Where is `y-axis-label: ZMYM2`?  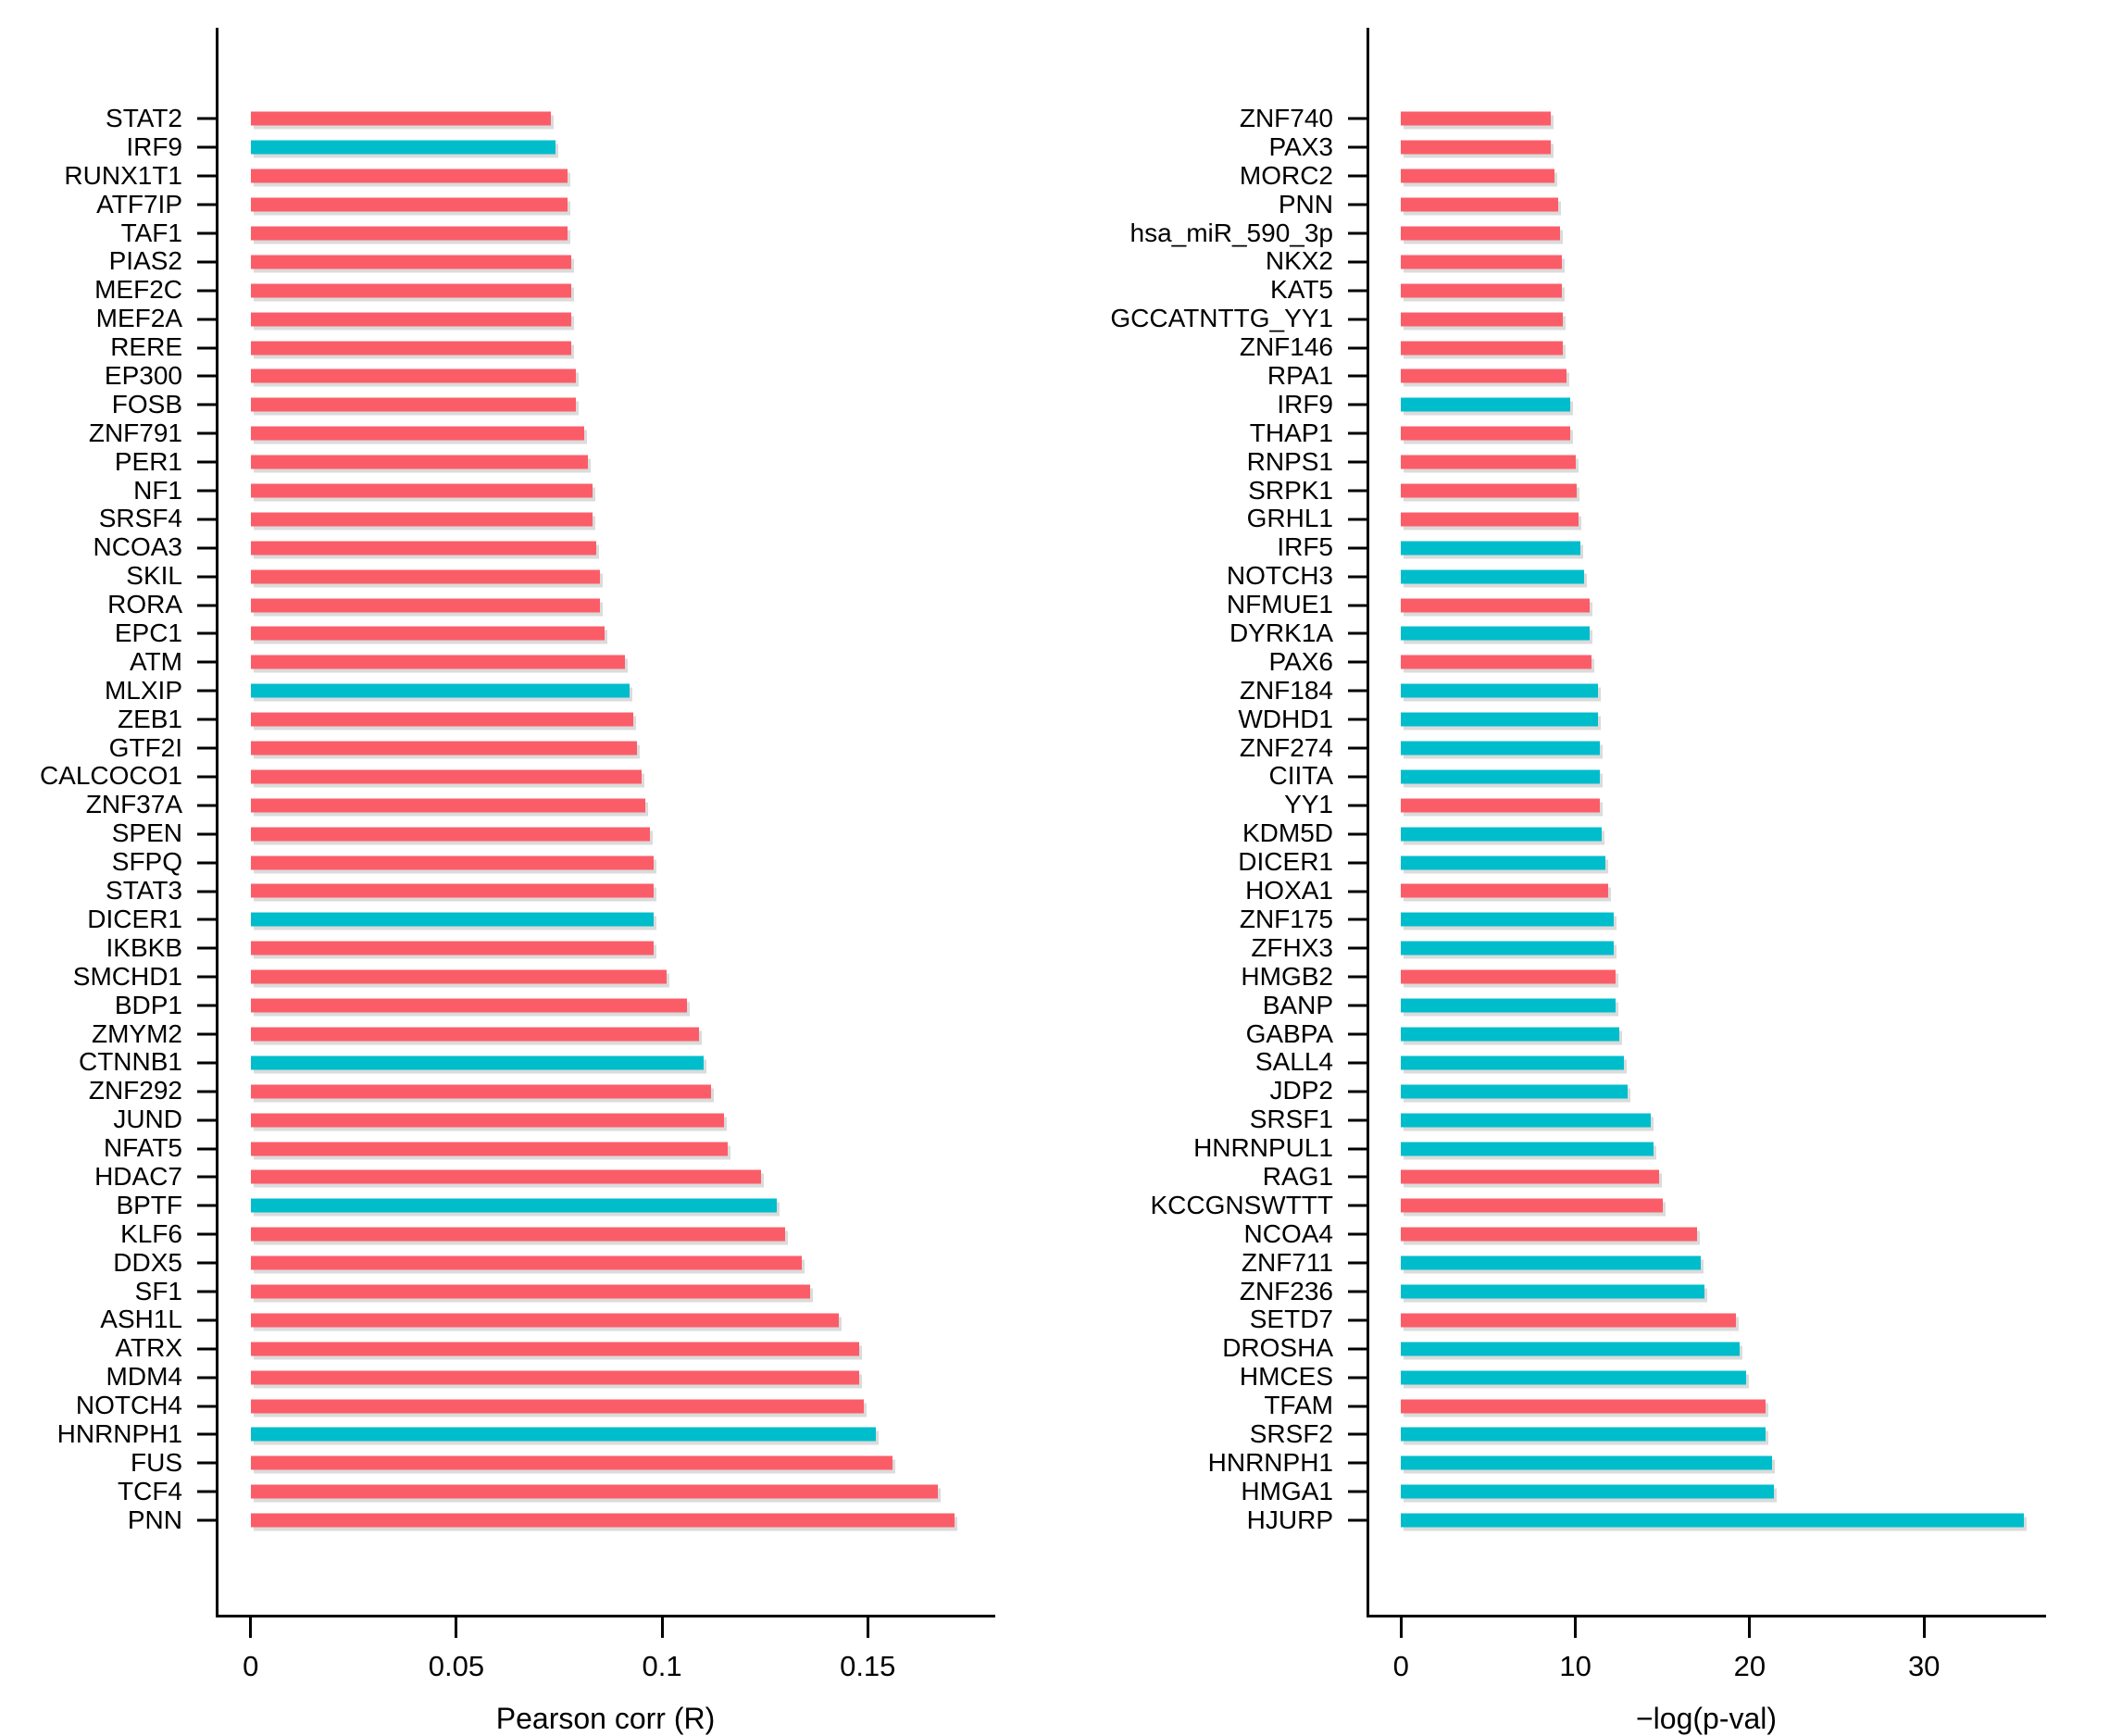 y-axis-label: ZMYM2 is located at coordinates (108, 1034).